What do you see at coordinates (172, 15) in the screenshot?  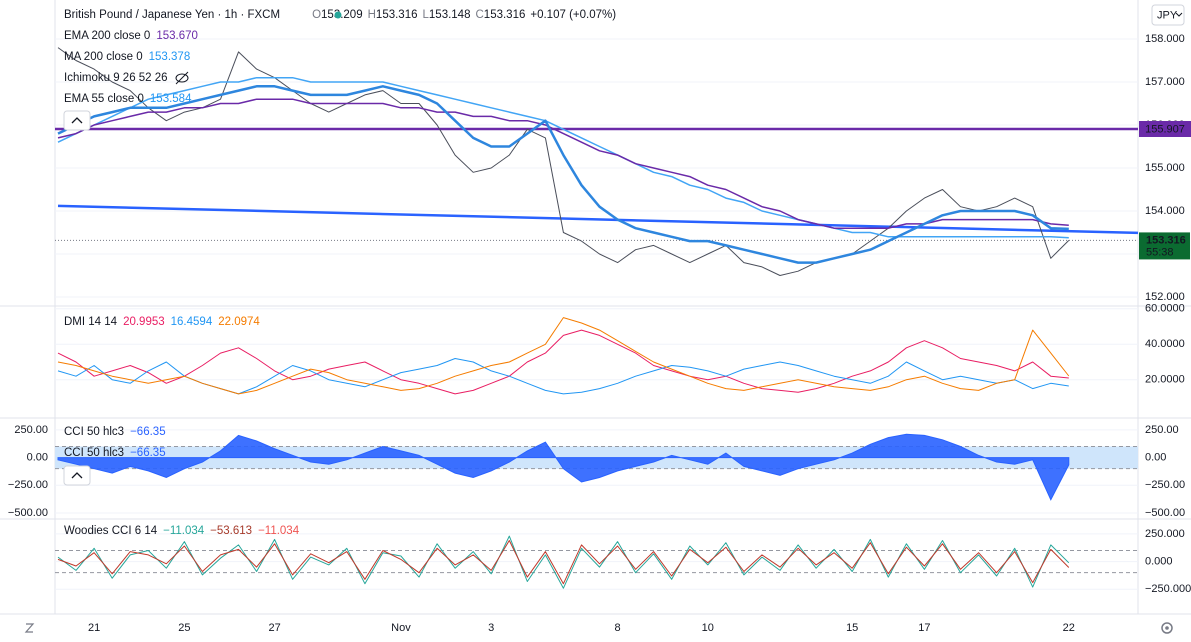 I see `symbol: British Pound / Japanese Yen · 1h · FXCM` at bounding box center [172, 15].